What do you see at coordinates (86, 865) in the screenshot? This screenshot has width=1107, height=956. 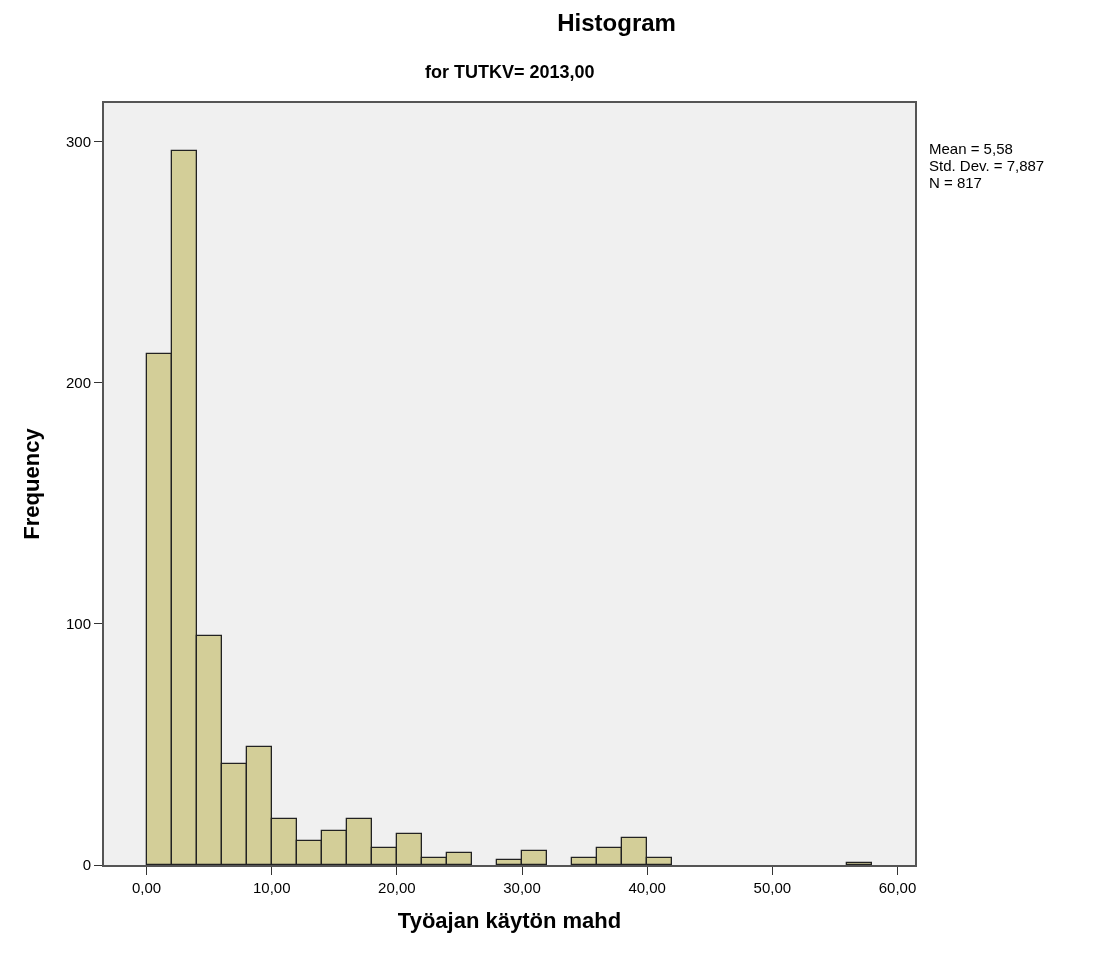 I see `y-tick-label: 0` at bounding box center [86, 865].